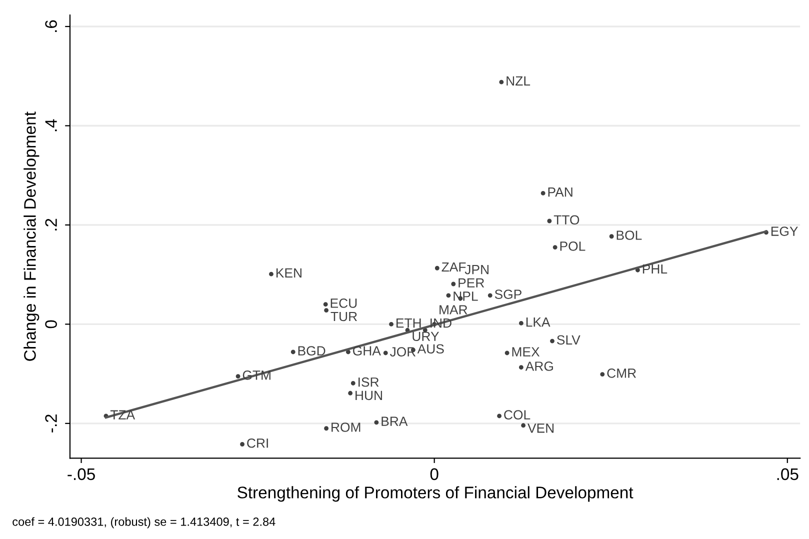  What do you see at coordinates (541, 428) in the screenshot?
I see `data-label: VEN` at bounding box center [541, 428].